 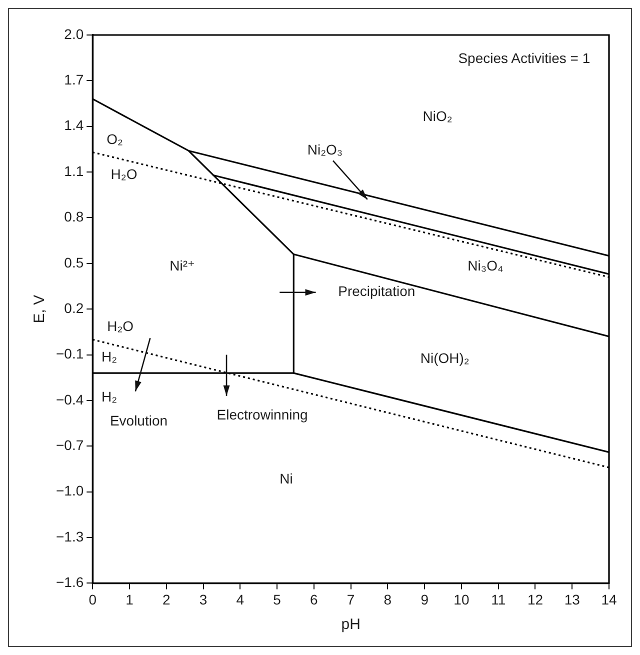 I want to click on x-tick-label: 4, so click(x=240, y=599).